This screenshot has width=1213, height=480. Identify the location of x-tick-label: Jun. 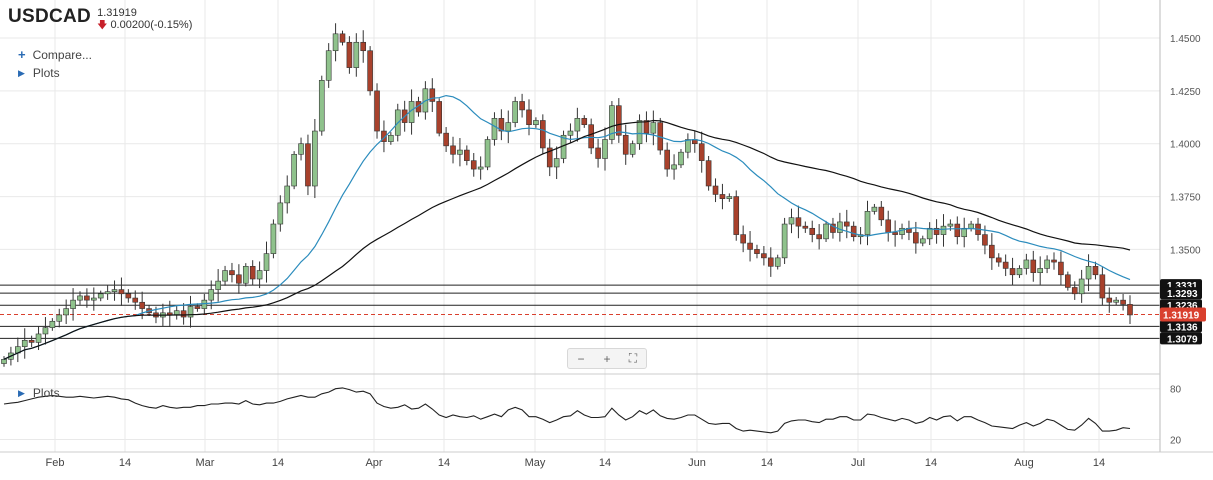
(697, 463).